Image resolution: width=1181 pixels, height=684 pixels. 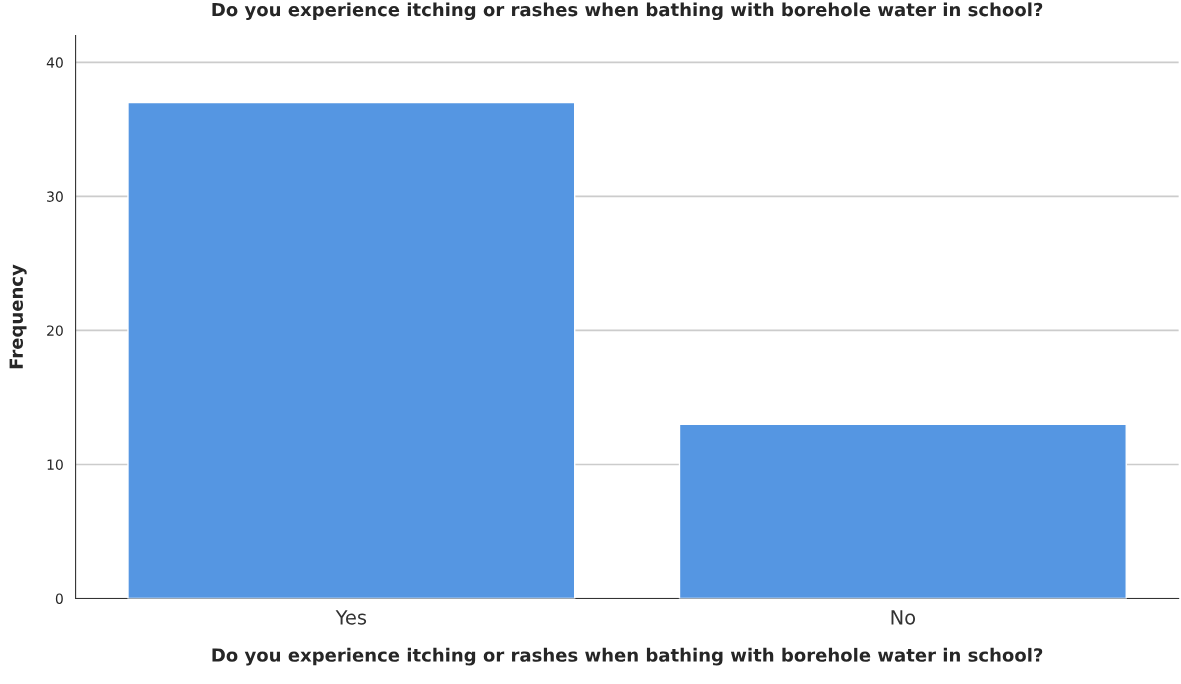 What do you see at coordinates (54, 62) in the screenshot?
I see `y-tick-label: 40` at bounding box center [54, 62].